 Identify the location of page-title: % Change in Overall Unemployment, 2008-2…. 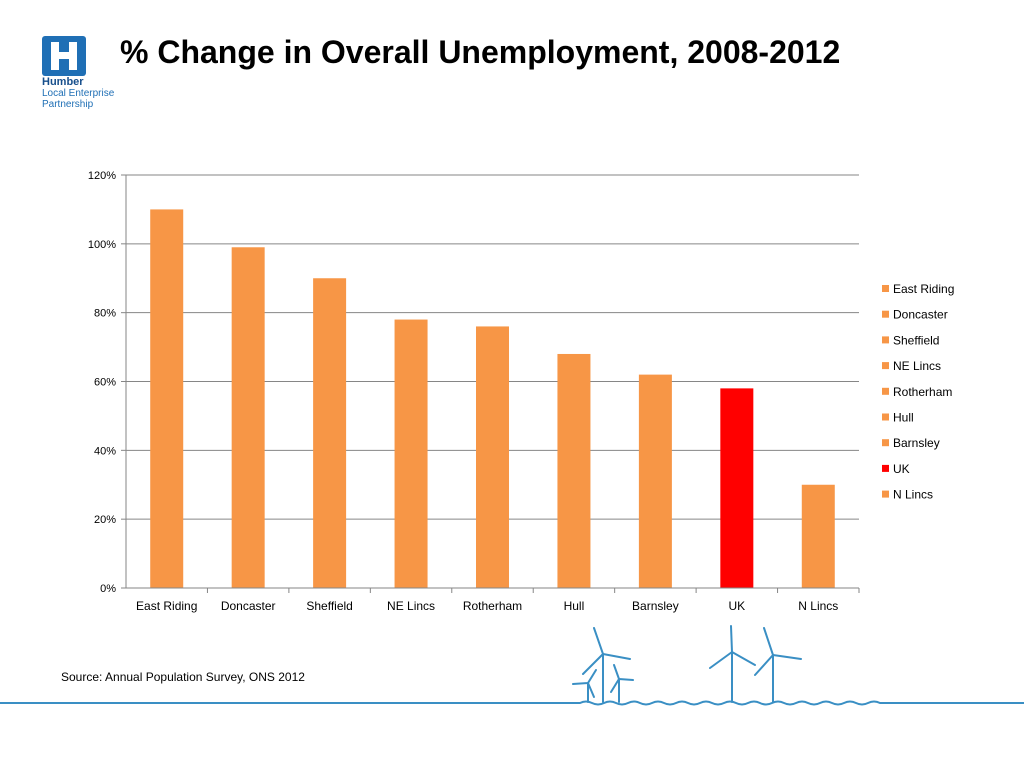
(480, 52).